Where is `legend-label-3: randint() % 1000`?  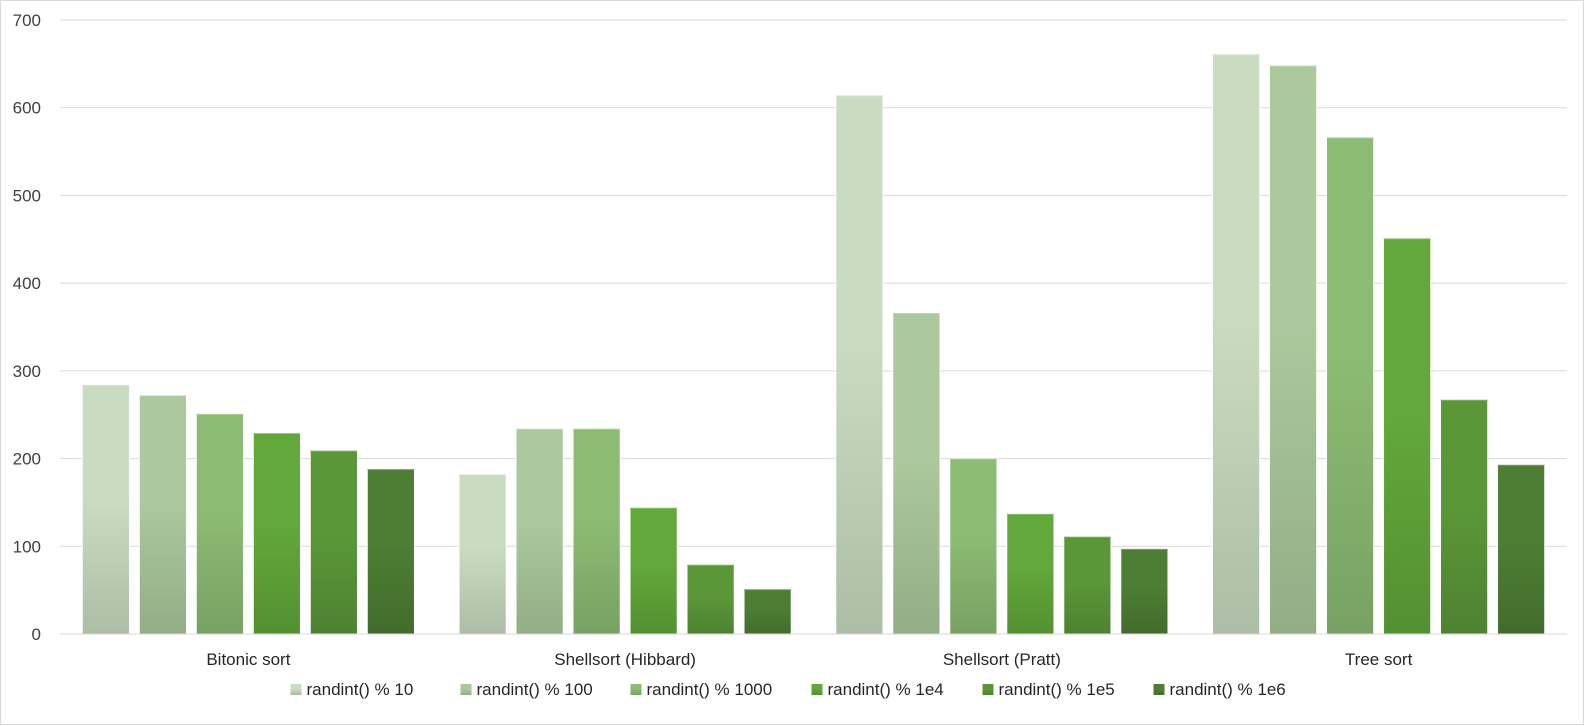 legend-label-3: randint() % 1000 is located at coordinates (710, 689).